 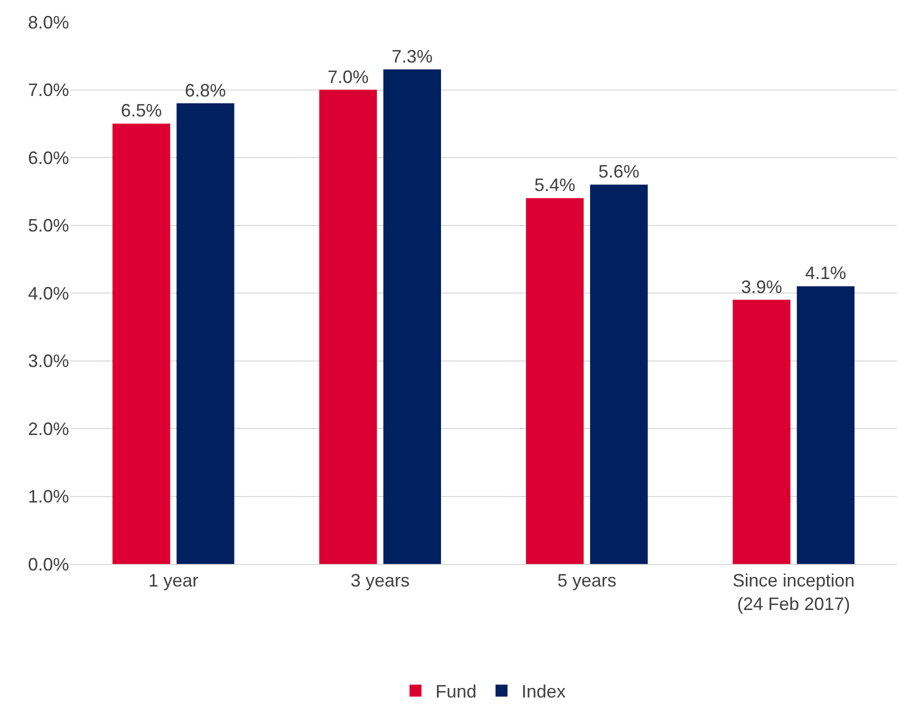 I want to click on data-label: 6.5%, so click(x=141, y=110).